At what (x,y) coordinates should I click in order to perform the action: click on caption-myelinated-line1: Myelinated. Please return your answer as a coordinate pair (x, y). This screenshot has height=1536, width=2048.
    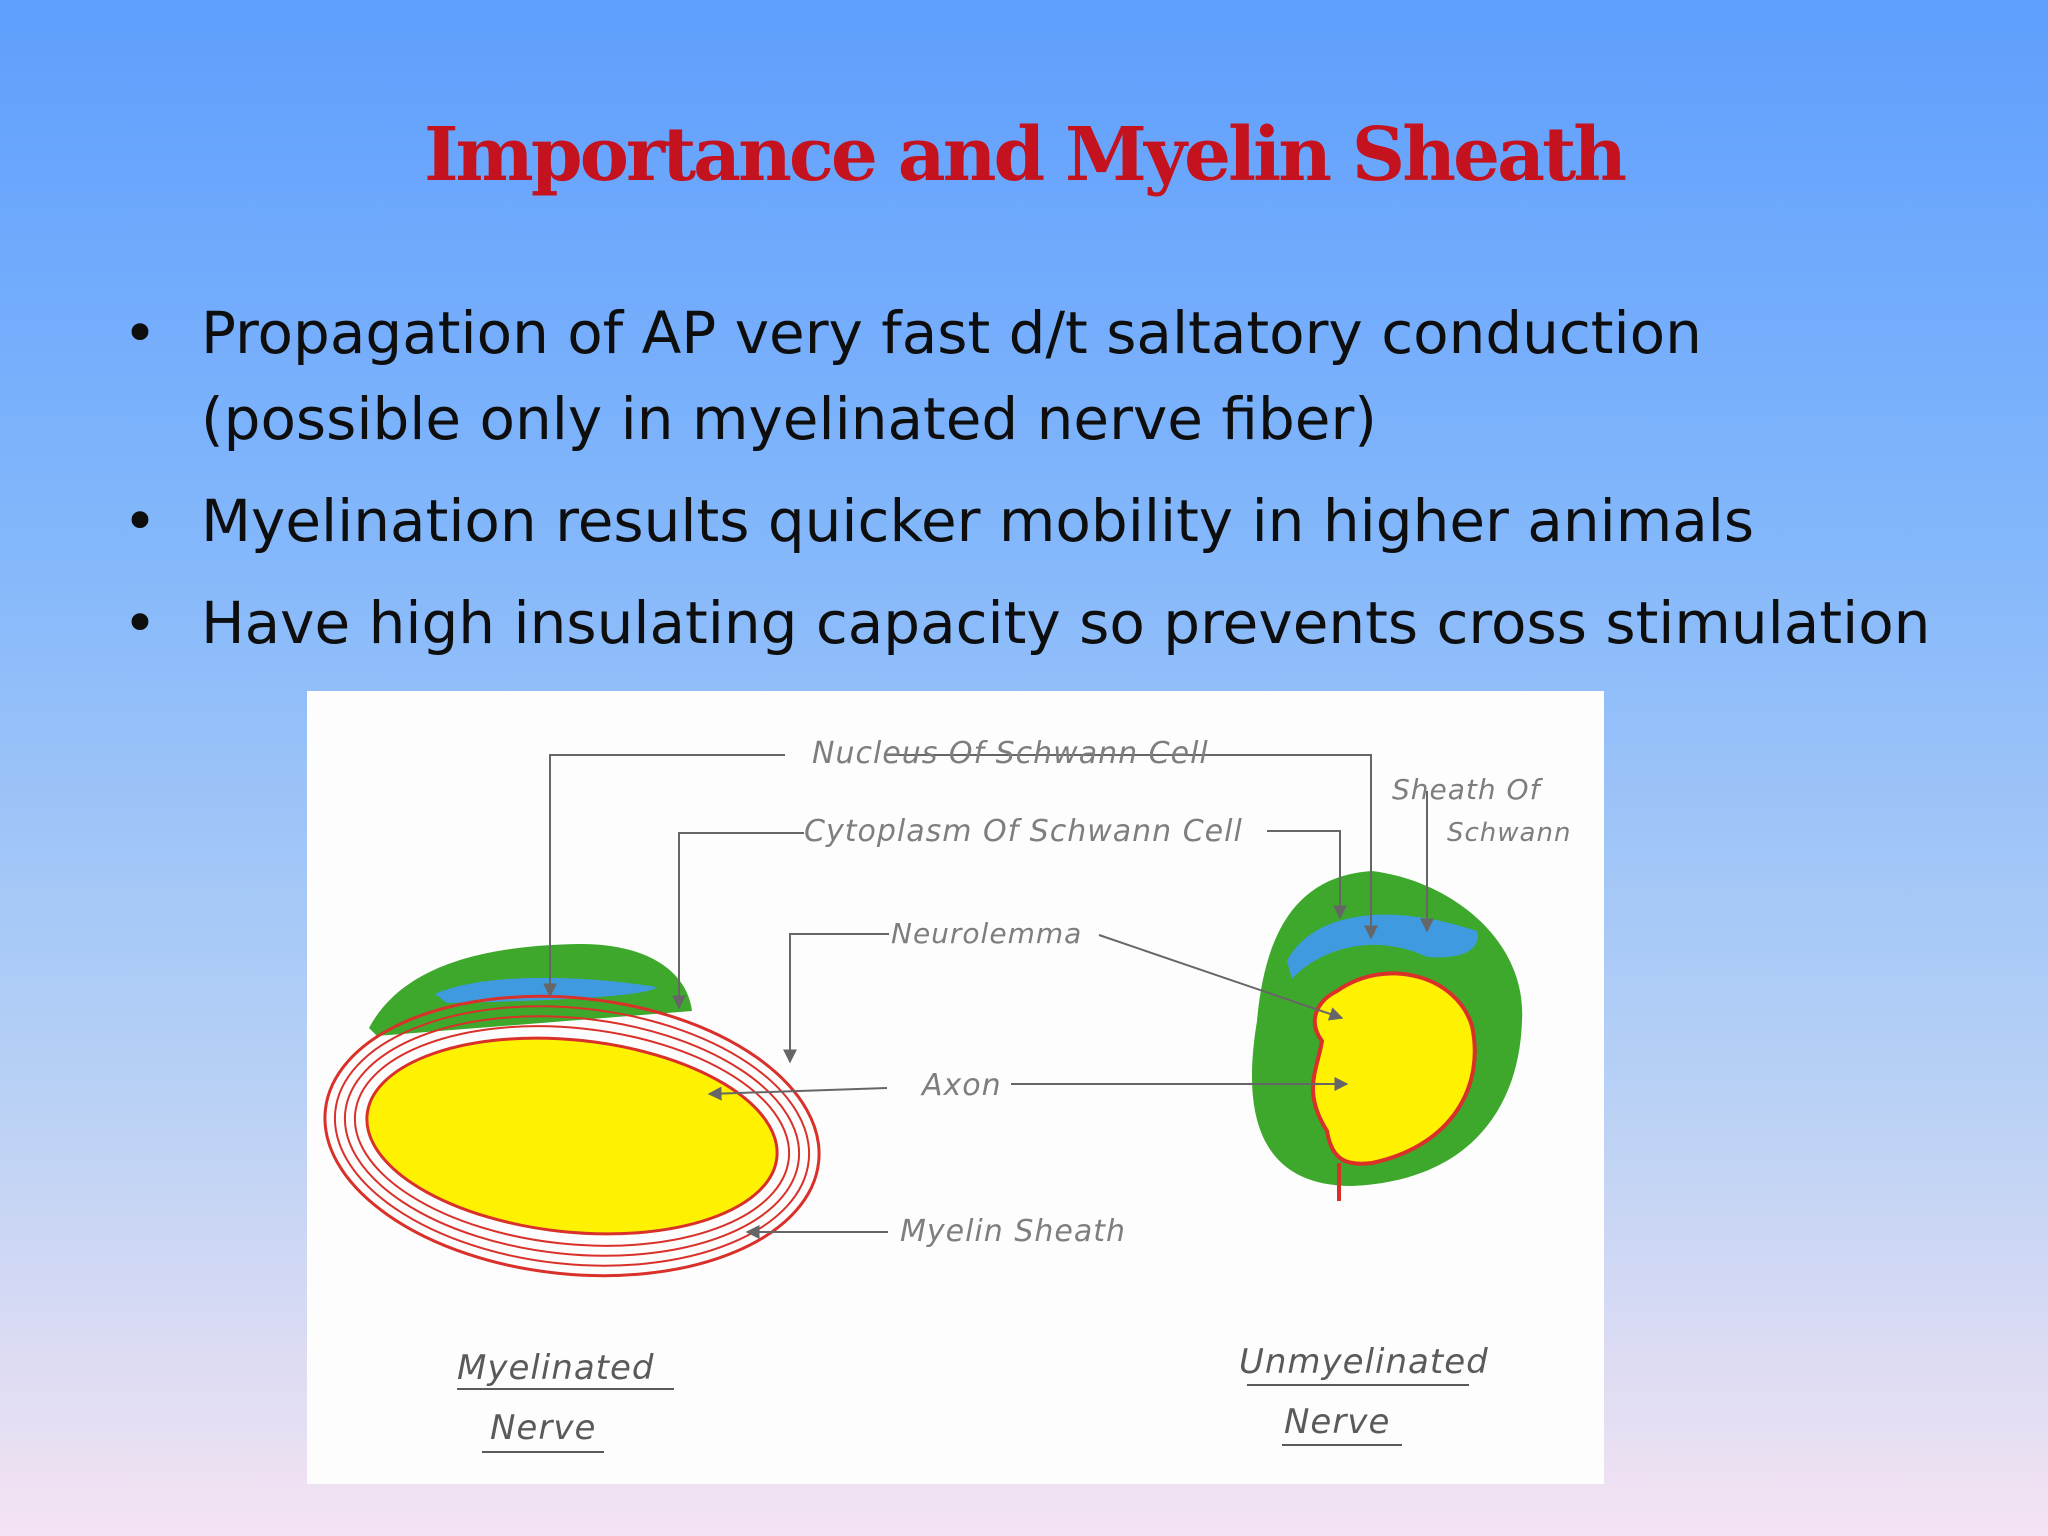
    Looking at the image, I should click on (555, 1368).